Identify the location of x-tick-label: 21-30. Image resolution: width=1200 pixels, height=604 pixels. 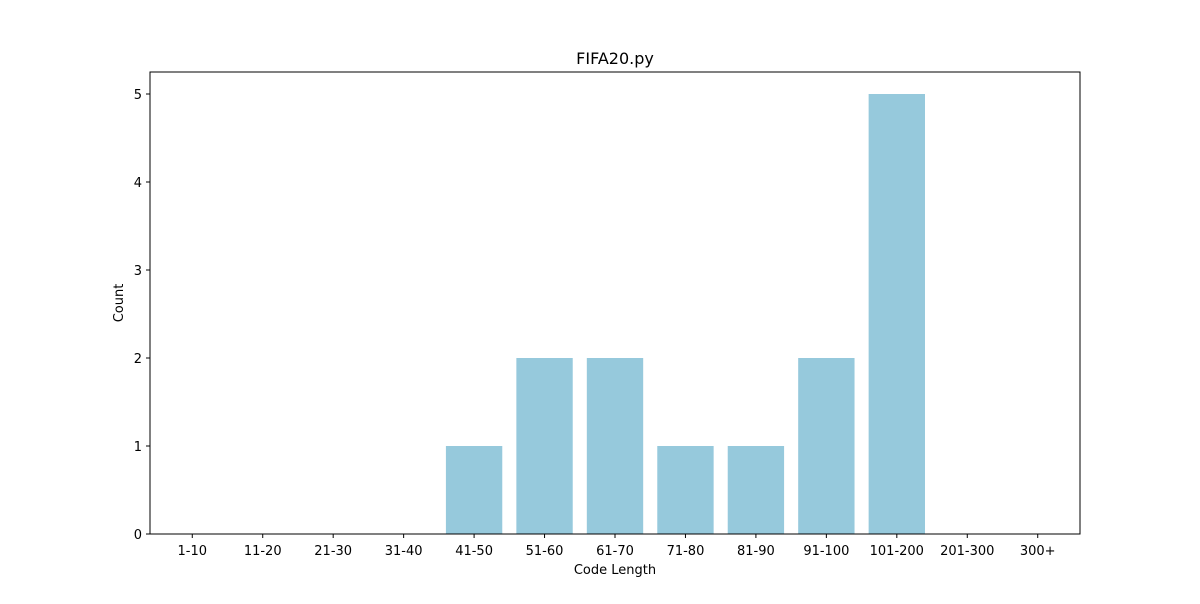
(333, 551).